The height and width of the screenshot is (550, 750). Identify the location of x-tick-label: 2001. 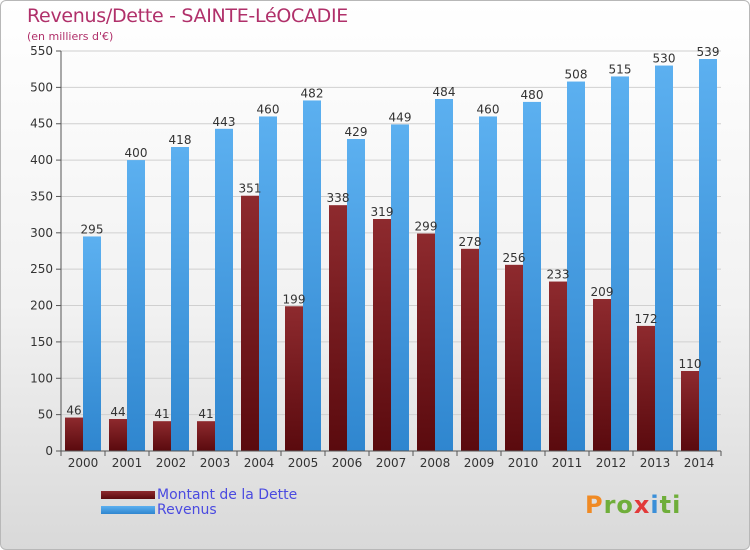
(127, 463).